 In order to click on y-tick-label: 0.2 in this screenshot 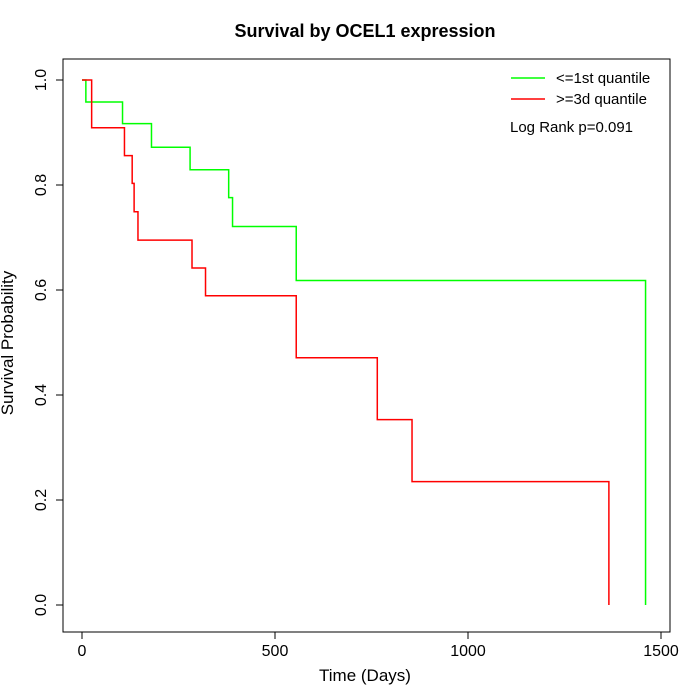, I will do `click(41, 500)`.